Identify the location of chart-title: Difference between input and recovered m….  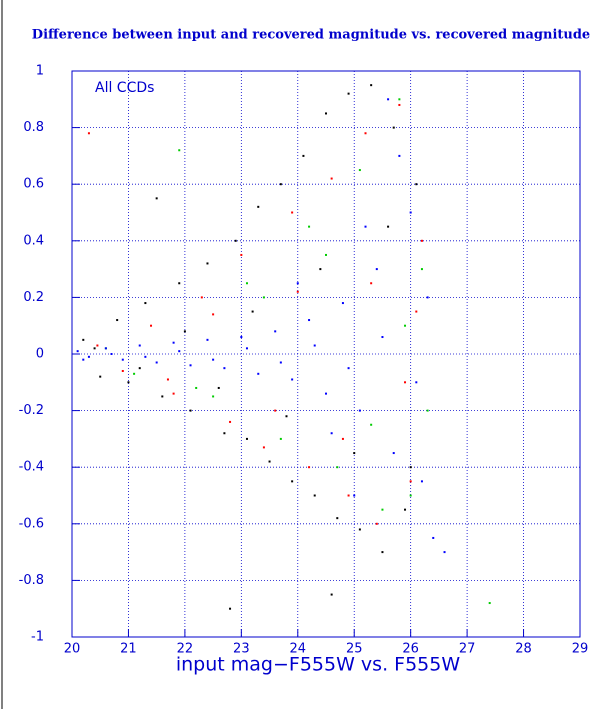
(311, 35).